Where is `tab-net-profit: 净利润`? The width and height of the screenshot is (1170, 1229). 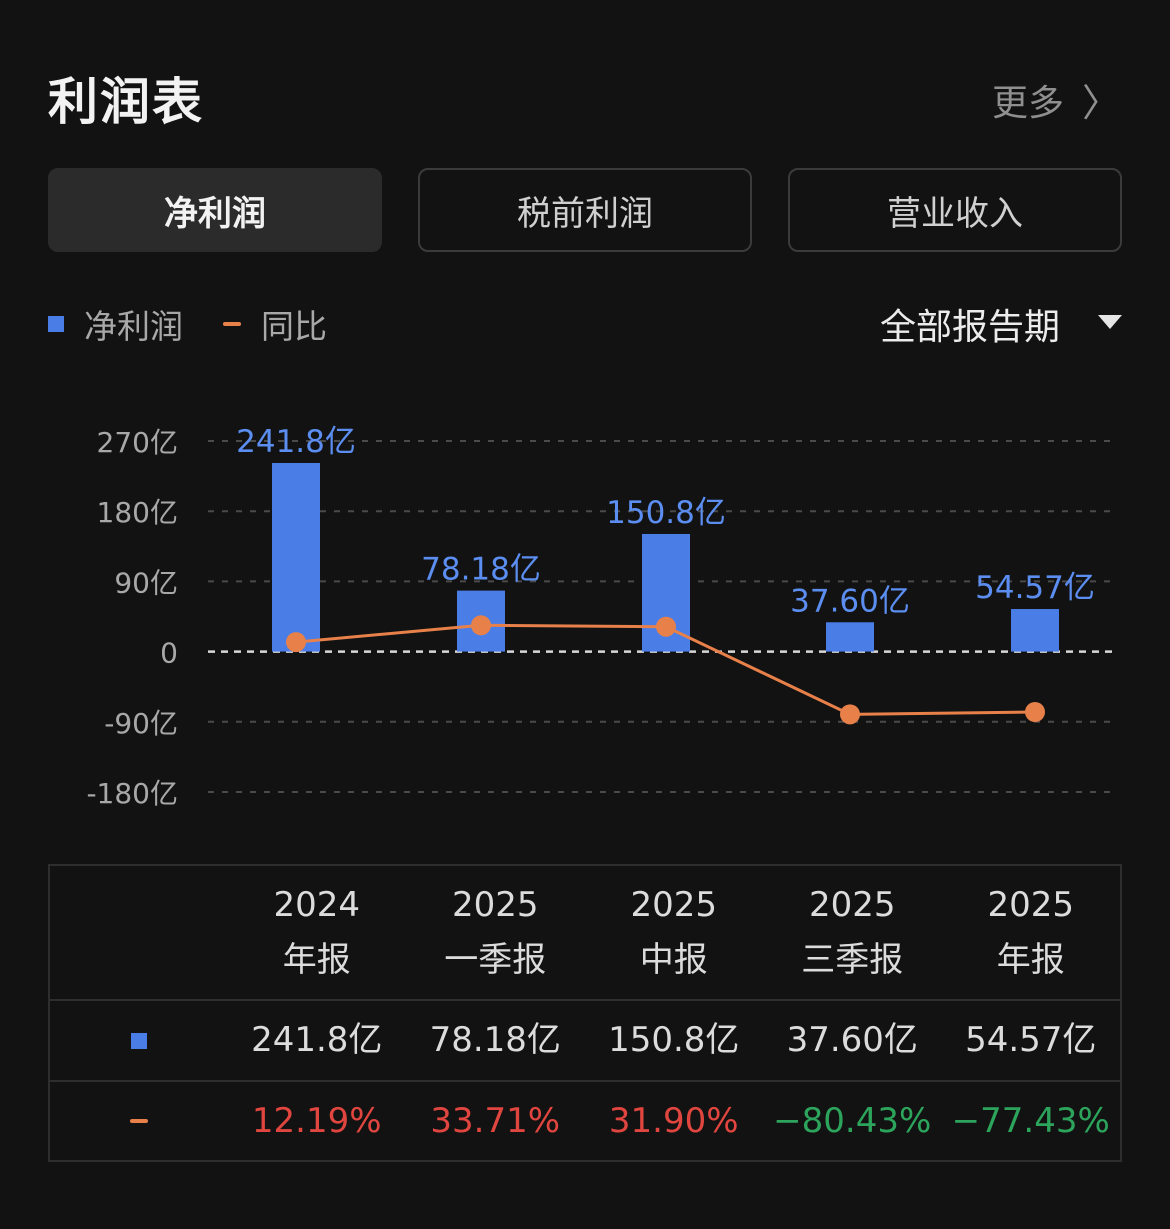 tab-net-profit: 净利润 is located at coordinates (215, 210).